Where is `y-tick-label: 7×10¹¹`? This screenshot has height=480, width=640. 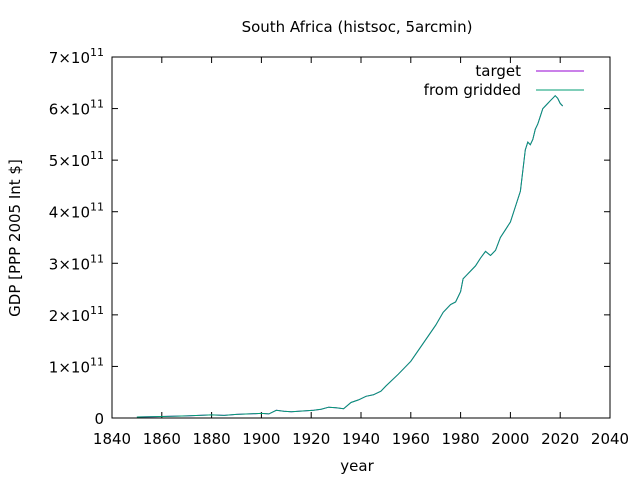 y-tick-label: 7×10¹¹ is located at coordinates (76, 56).